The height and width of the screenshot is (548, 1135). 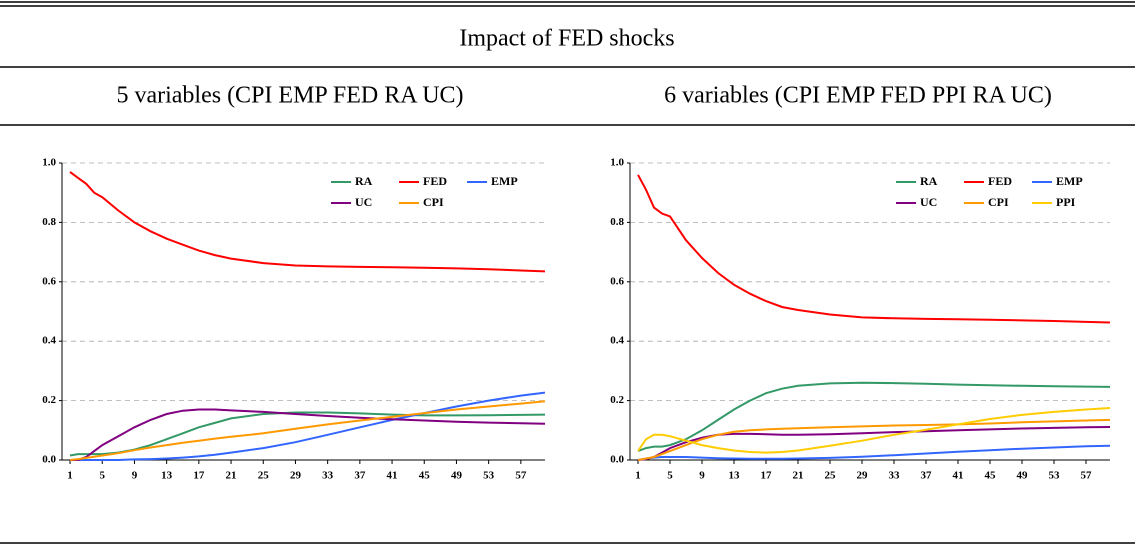 What do you see at coordinates (289, 96) in the screenshot?
I see `chart-title: 5 variables (CPI EMP FED RA UC)` at bounding box center [289, 96].